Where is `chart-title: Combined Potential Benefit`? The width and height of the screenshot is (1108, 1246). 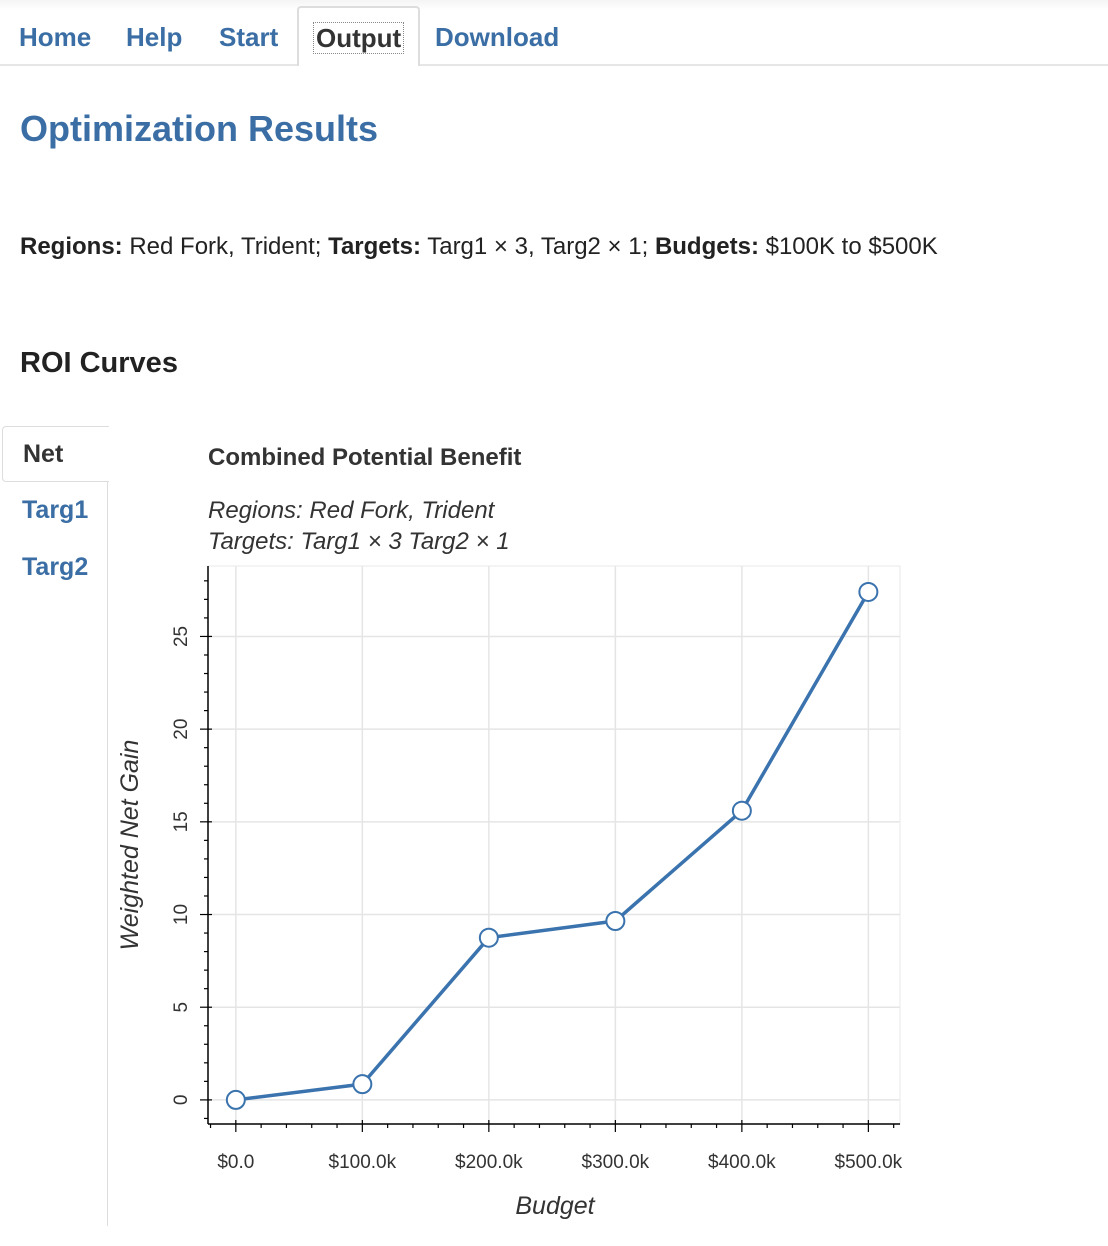
chart-title: Combined Potential Benefit is located at coordinates (364, 457).